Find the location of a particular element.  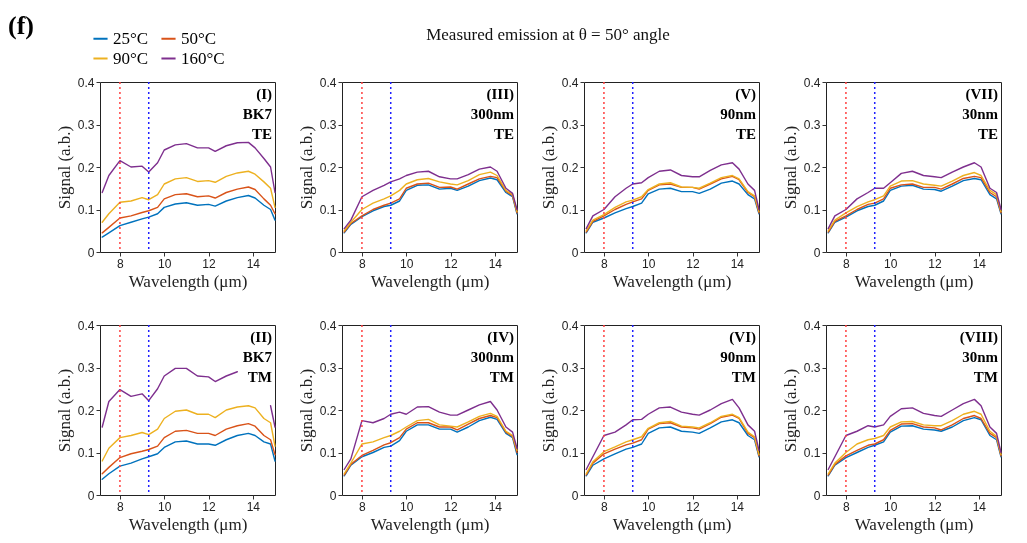

annotation: (VI) is located at coordinates (742, 337).